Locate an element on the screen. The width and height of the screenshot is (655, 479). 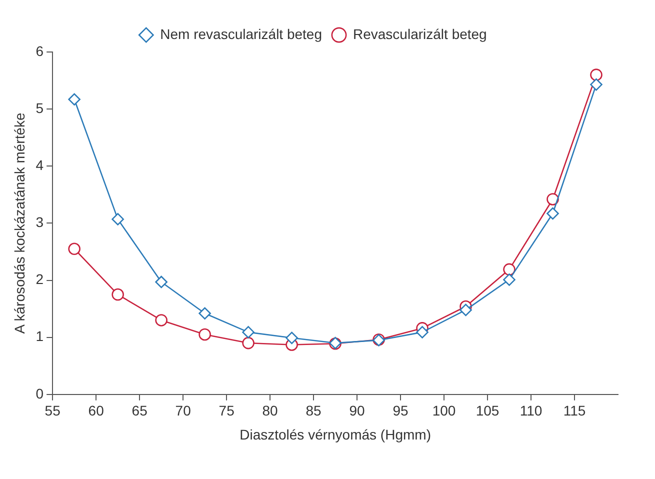
x-tick-label: 60 is located at coordinates (96, 410).